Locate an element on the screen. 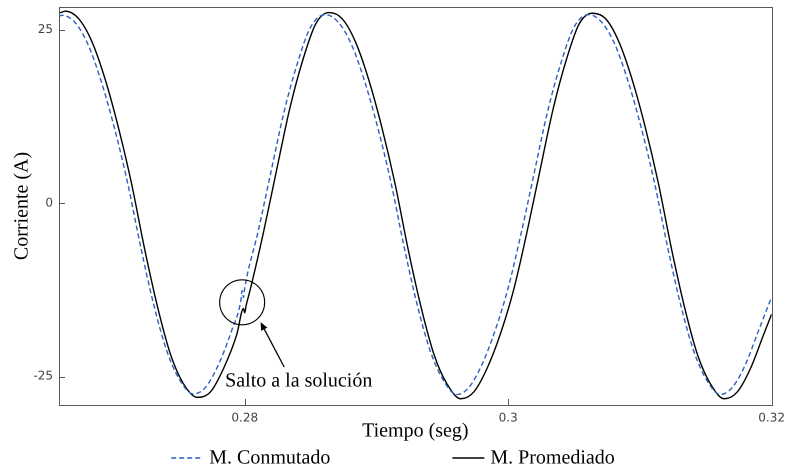  y-tick-label: 0 is located at coordinates (49, 202).